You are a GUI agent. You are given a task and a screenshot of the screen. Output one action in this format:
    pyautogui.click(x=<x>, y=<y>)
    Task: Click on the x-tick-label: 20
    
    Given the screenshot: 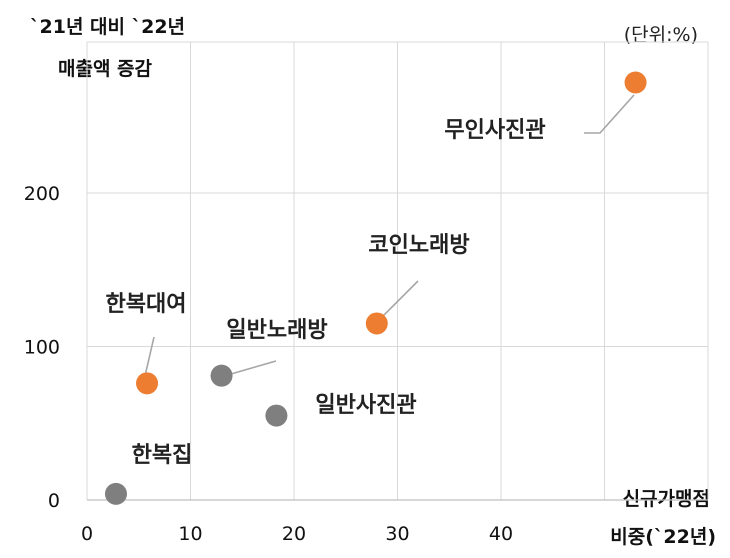 What is the action you would take?
    pyautogui.click(x=294, y=534)
    